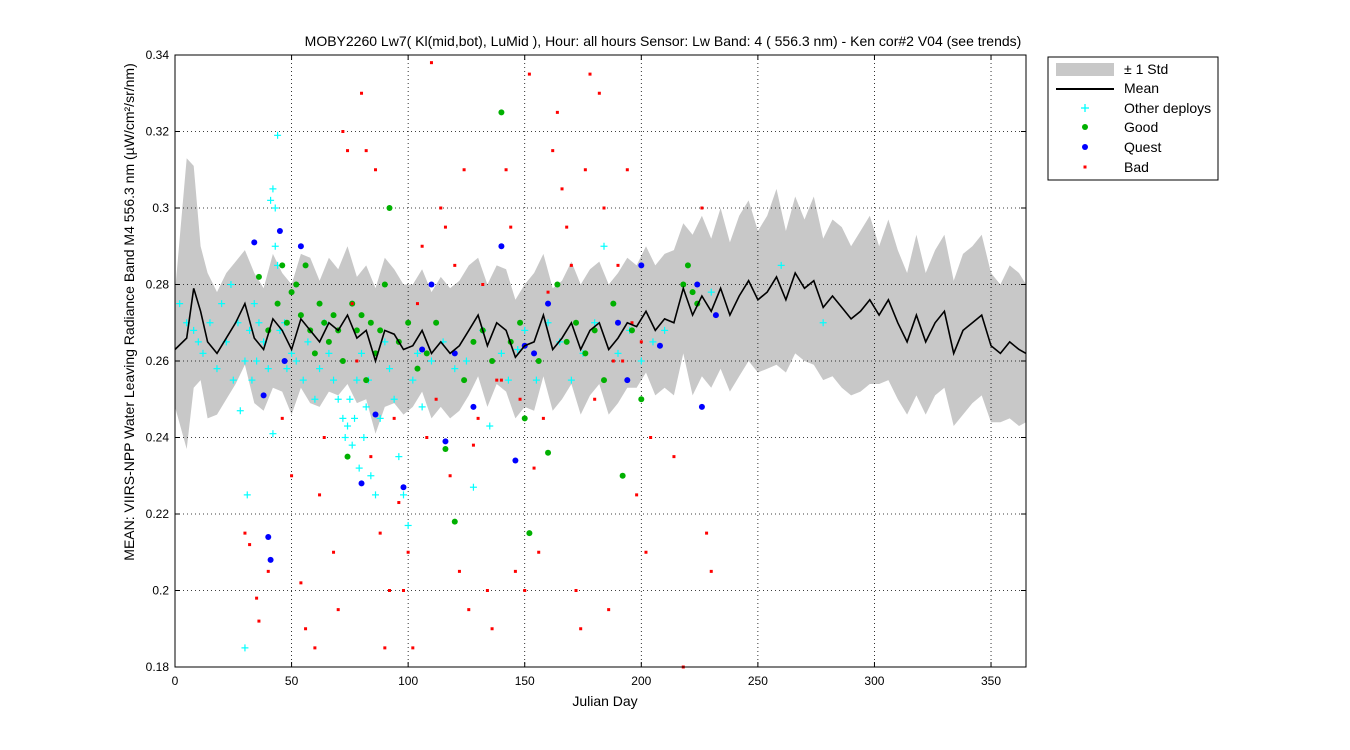  What do you see at coordinates (1085, 108) in the screenshot?
I see `legend-other-marker` at bounding box center [1085, 108].